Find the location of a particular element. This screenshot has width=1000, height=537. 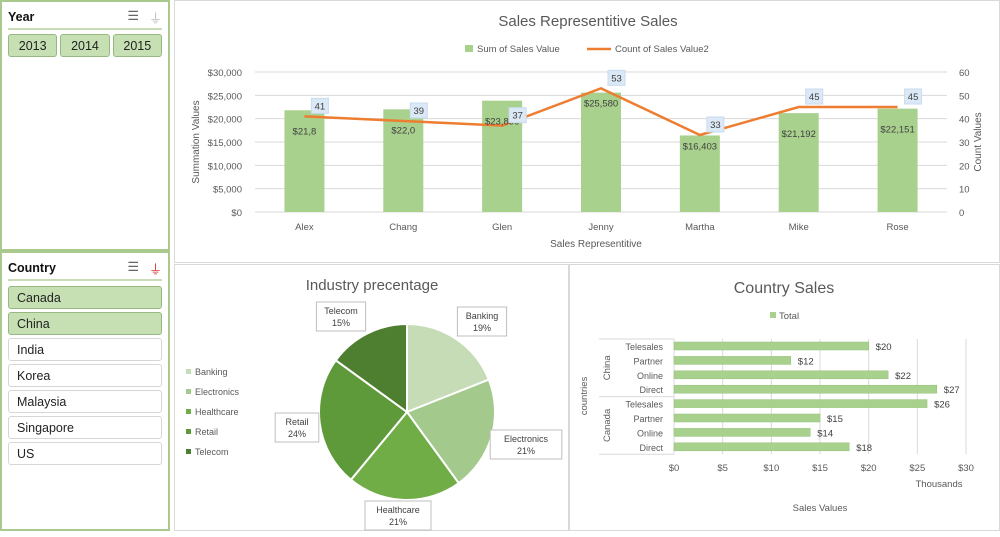

category-label: Telesales is located at coordinates (644, 347).